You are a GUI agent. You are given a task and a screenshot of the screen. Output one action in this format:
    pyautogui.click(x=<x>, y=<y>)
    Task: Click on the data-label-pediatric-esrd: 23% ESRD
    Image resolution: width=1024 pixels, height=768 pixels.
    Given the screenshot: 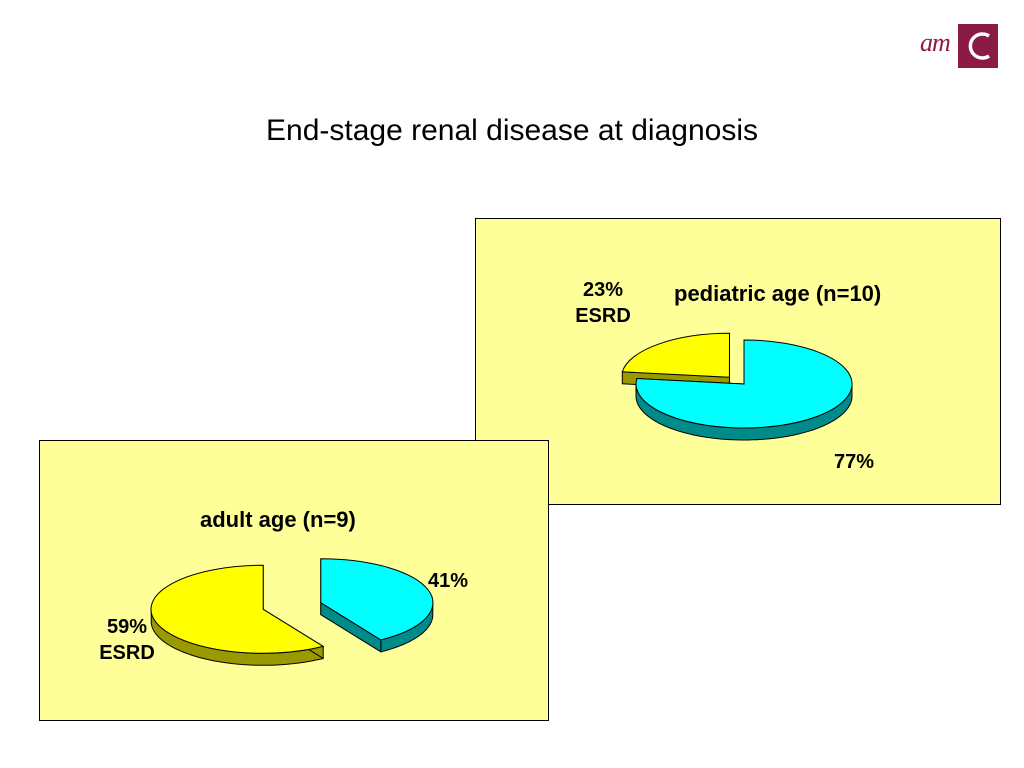 What is the action you would take?
    pyautogui.click(x=603, y=303)
    